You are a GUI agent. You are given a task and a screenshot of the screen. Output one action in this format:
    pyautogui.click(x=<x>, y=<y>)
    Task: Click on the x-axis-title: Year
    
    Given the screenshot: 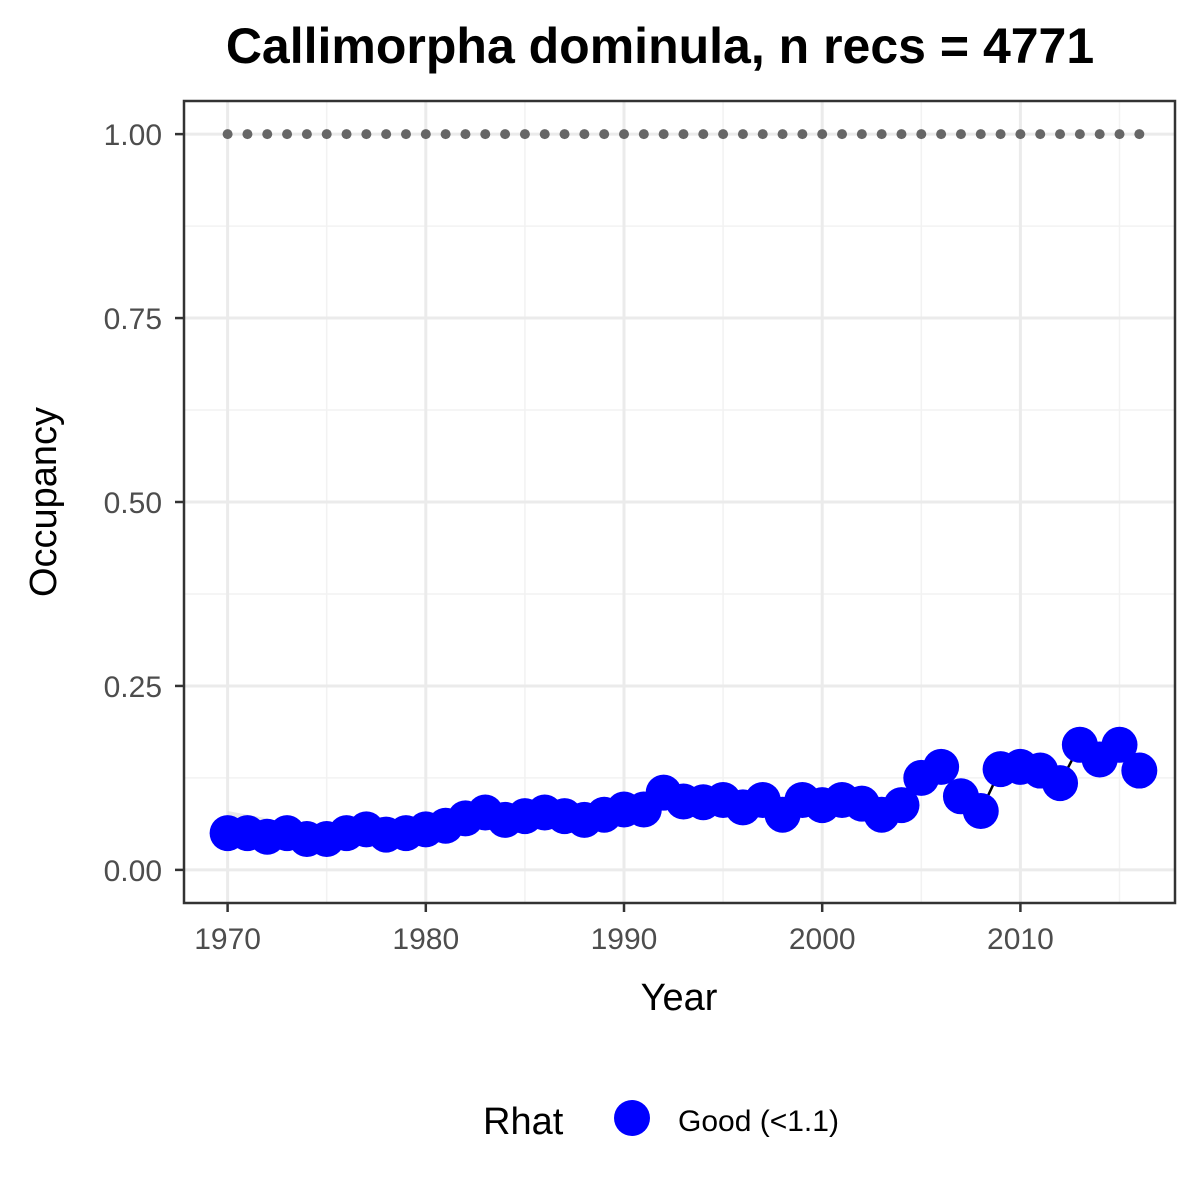 What is the action you would take?
    pyautogui.click(x=679, y=998)
    